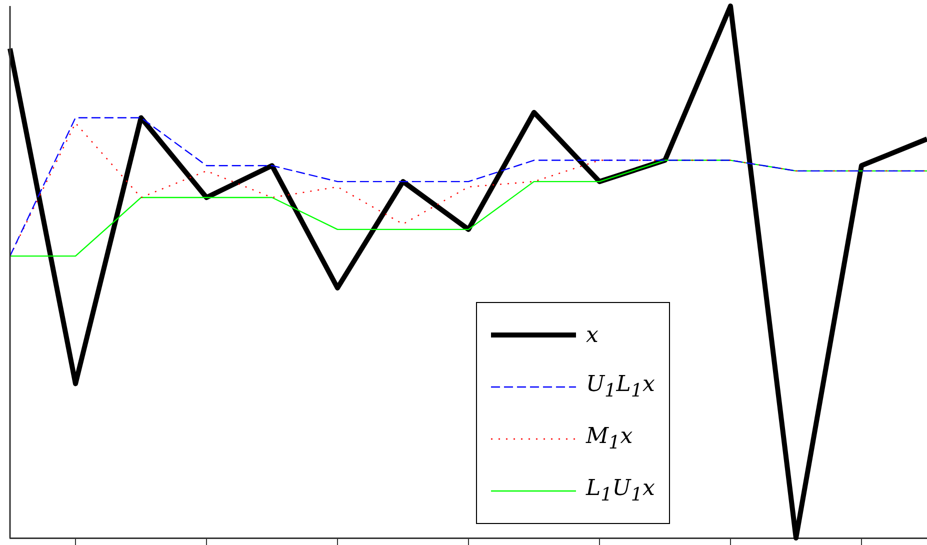 The height and width of the screenshot is (545, 927). I want to click on legend-label: M$_{1}$x, so click(609, 439).